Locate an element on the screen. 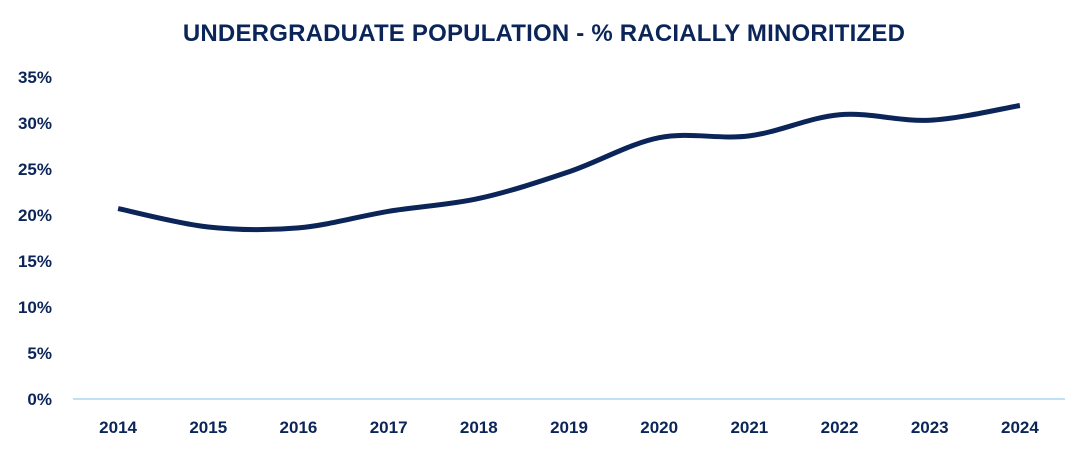 Image resolution: width=1088 pixels, height=453 pixels. x-tick-label: 2018 is located at coordinates (479, 427).